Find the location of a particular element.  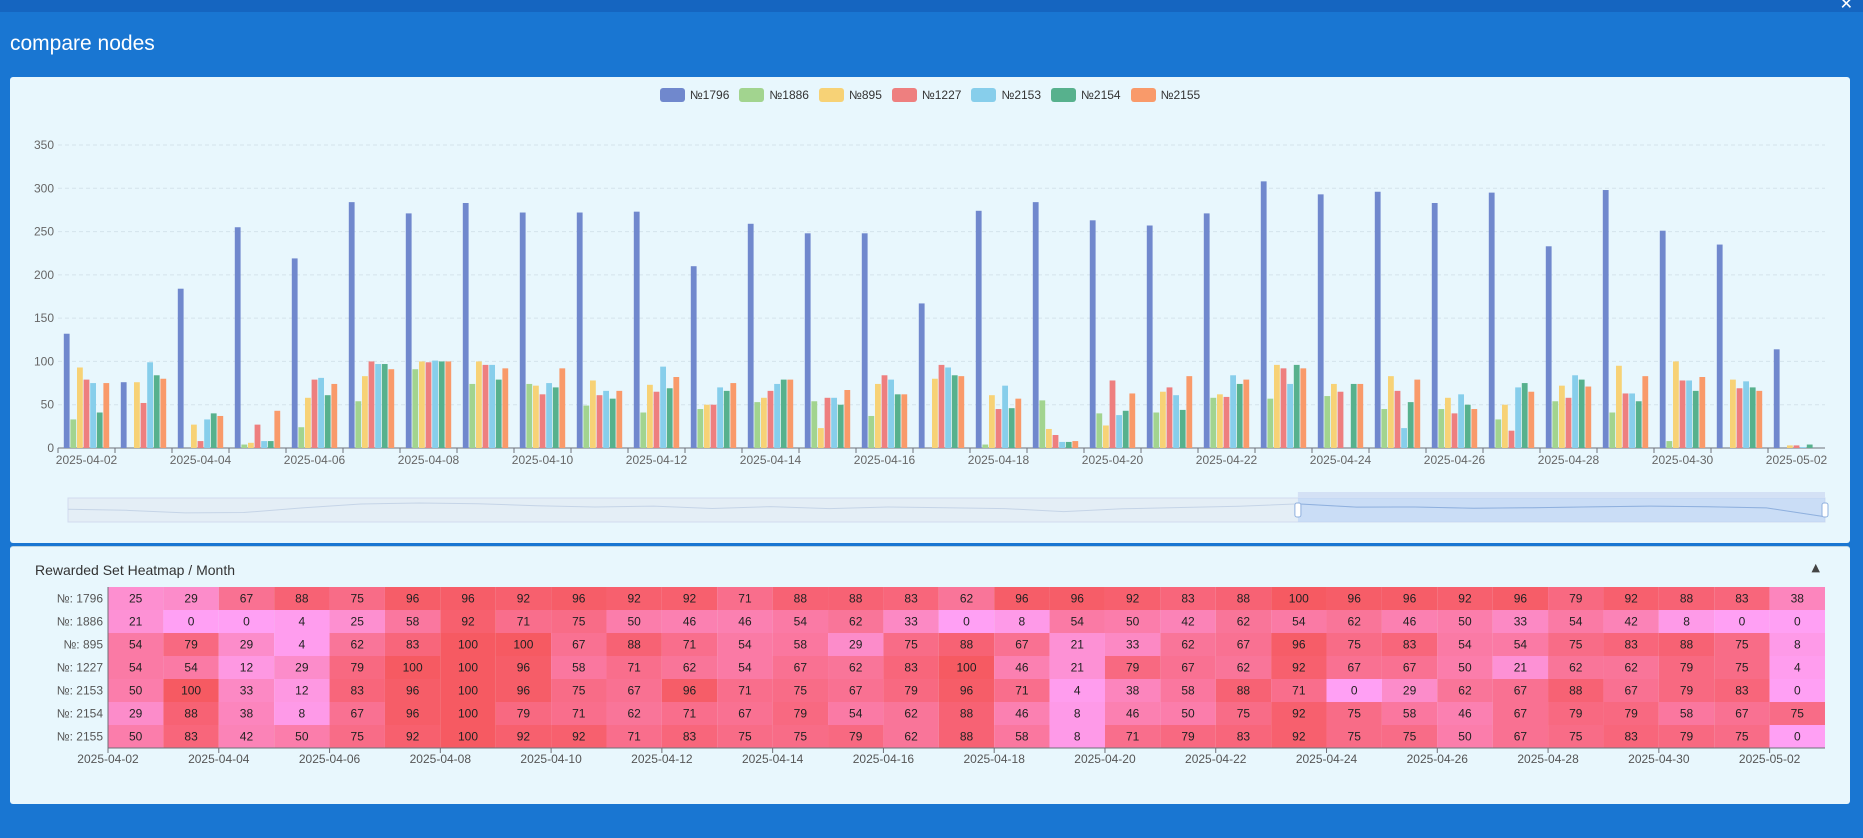

legend-item: №1227 is located at coordinates (926, 95).